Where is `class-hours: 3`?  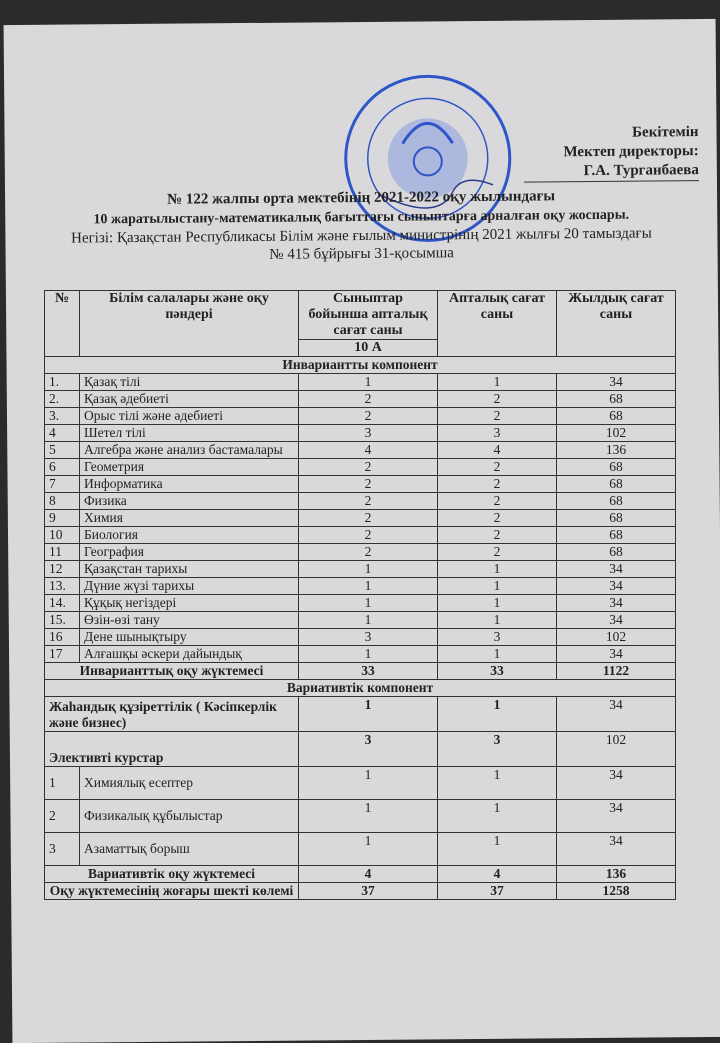
class-hours: 3 is located at coordinates (368, 433).